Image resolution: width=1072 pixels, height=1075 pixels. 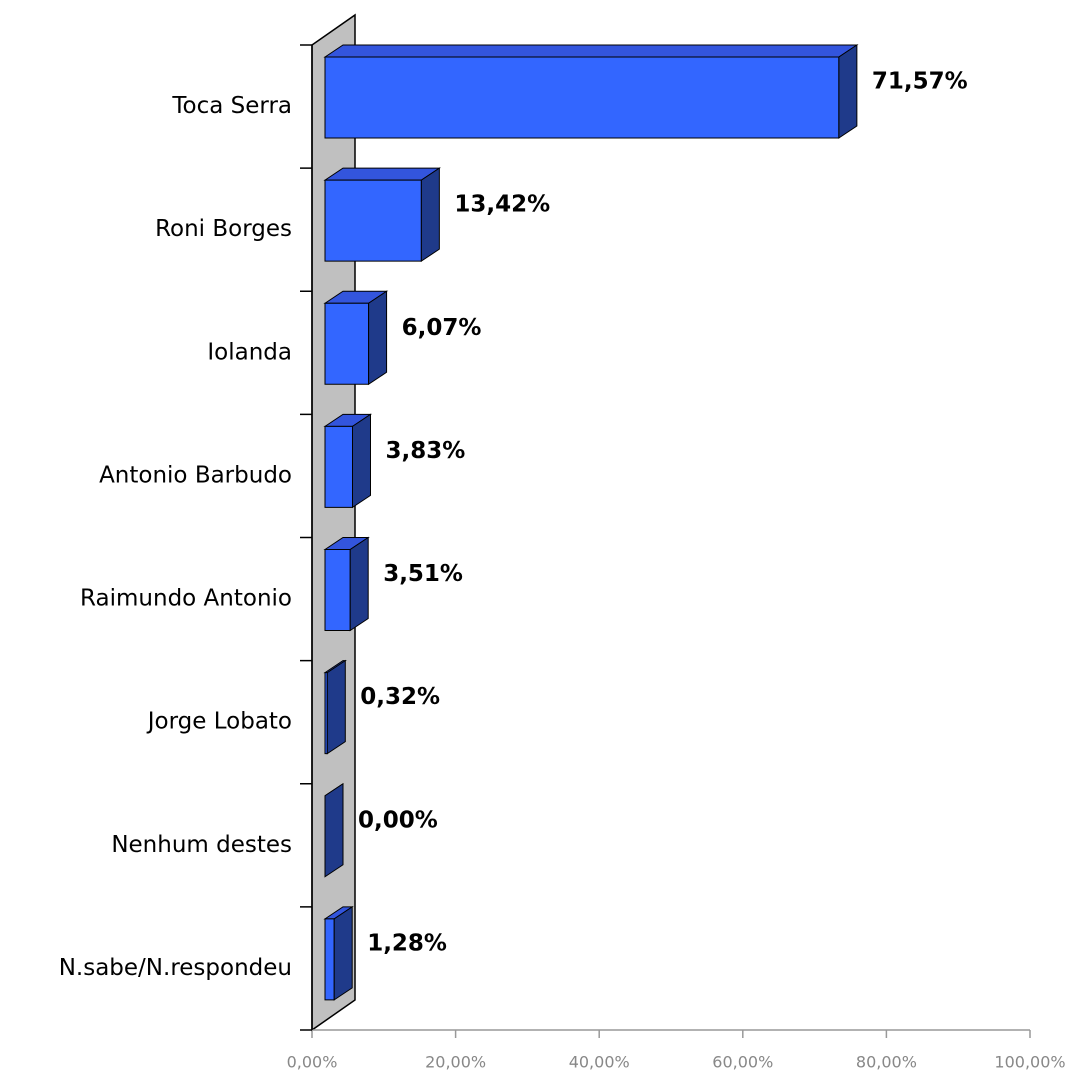 What do you see at coordinates (425, 451) in the screenshot?
I see `value-label: 3,83%` at bounding box center [425, 451].